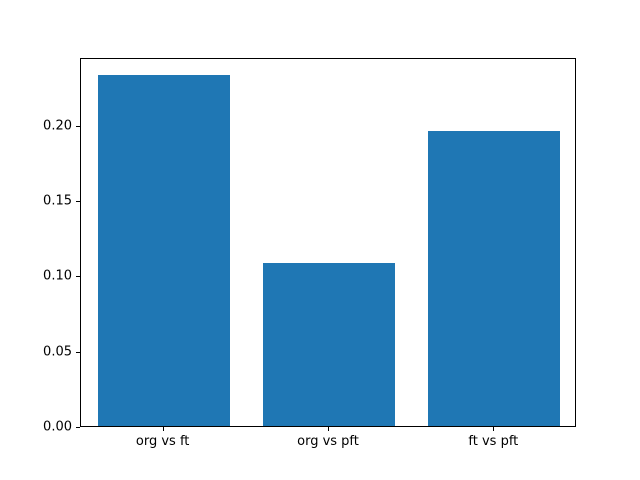 Image resolution: width=640 pixels, height=480 pixels. What do you see at coordinates (328, 441) in the screenshot?
I see `x-tick-label: org vs pft` at bounding box center [328, 441].